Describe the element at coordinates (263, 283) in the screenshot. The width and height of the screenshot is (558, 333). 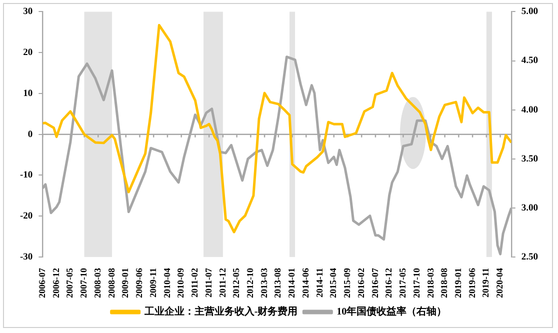
I see `x-tick-label: 2013-03` at that location.